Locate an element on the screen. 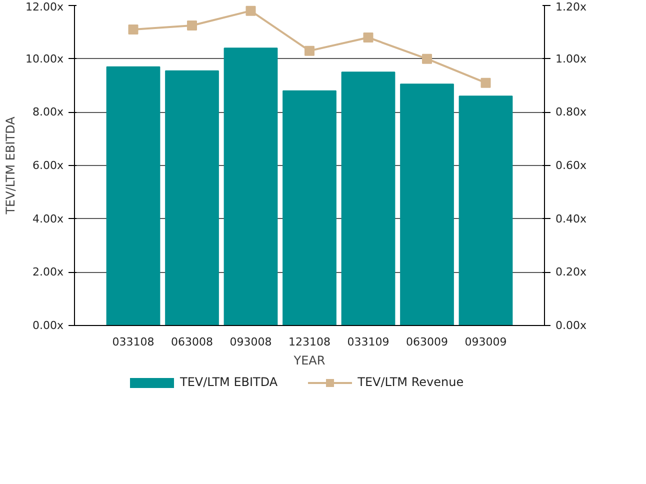 This screenshot has height=484, width=646. legend-label: TEV/LTM EBITDA is located at coordinates (228, 382).